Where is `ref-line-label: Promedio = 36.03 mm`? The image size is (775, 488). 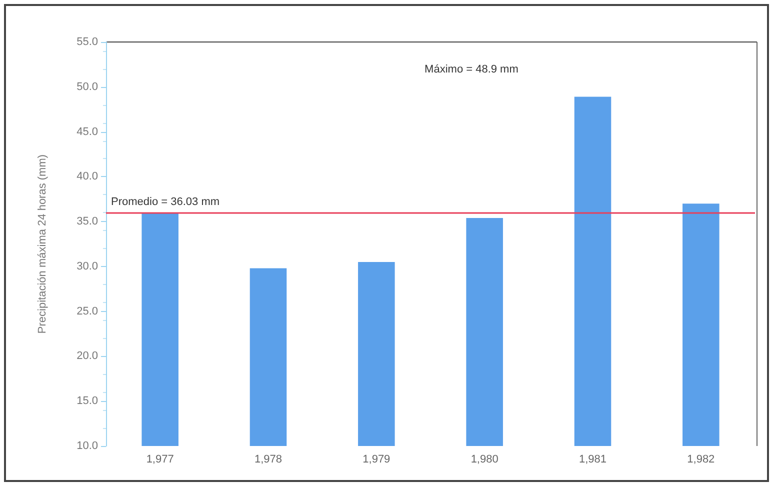
ref-line-label: Promedio = 36.03 mm is located at coordinates (165, 202).